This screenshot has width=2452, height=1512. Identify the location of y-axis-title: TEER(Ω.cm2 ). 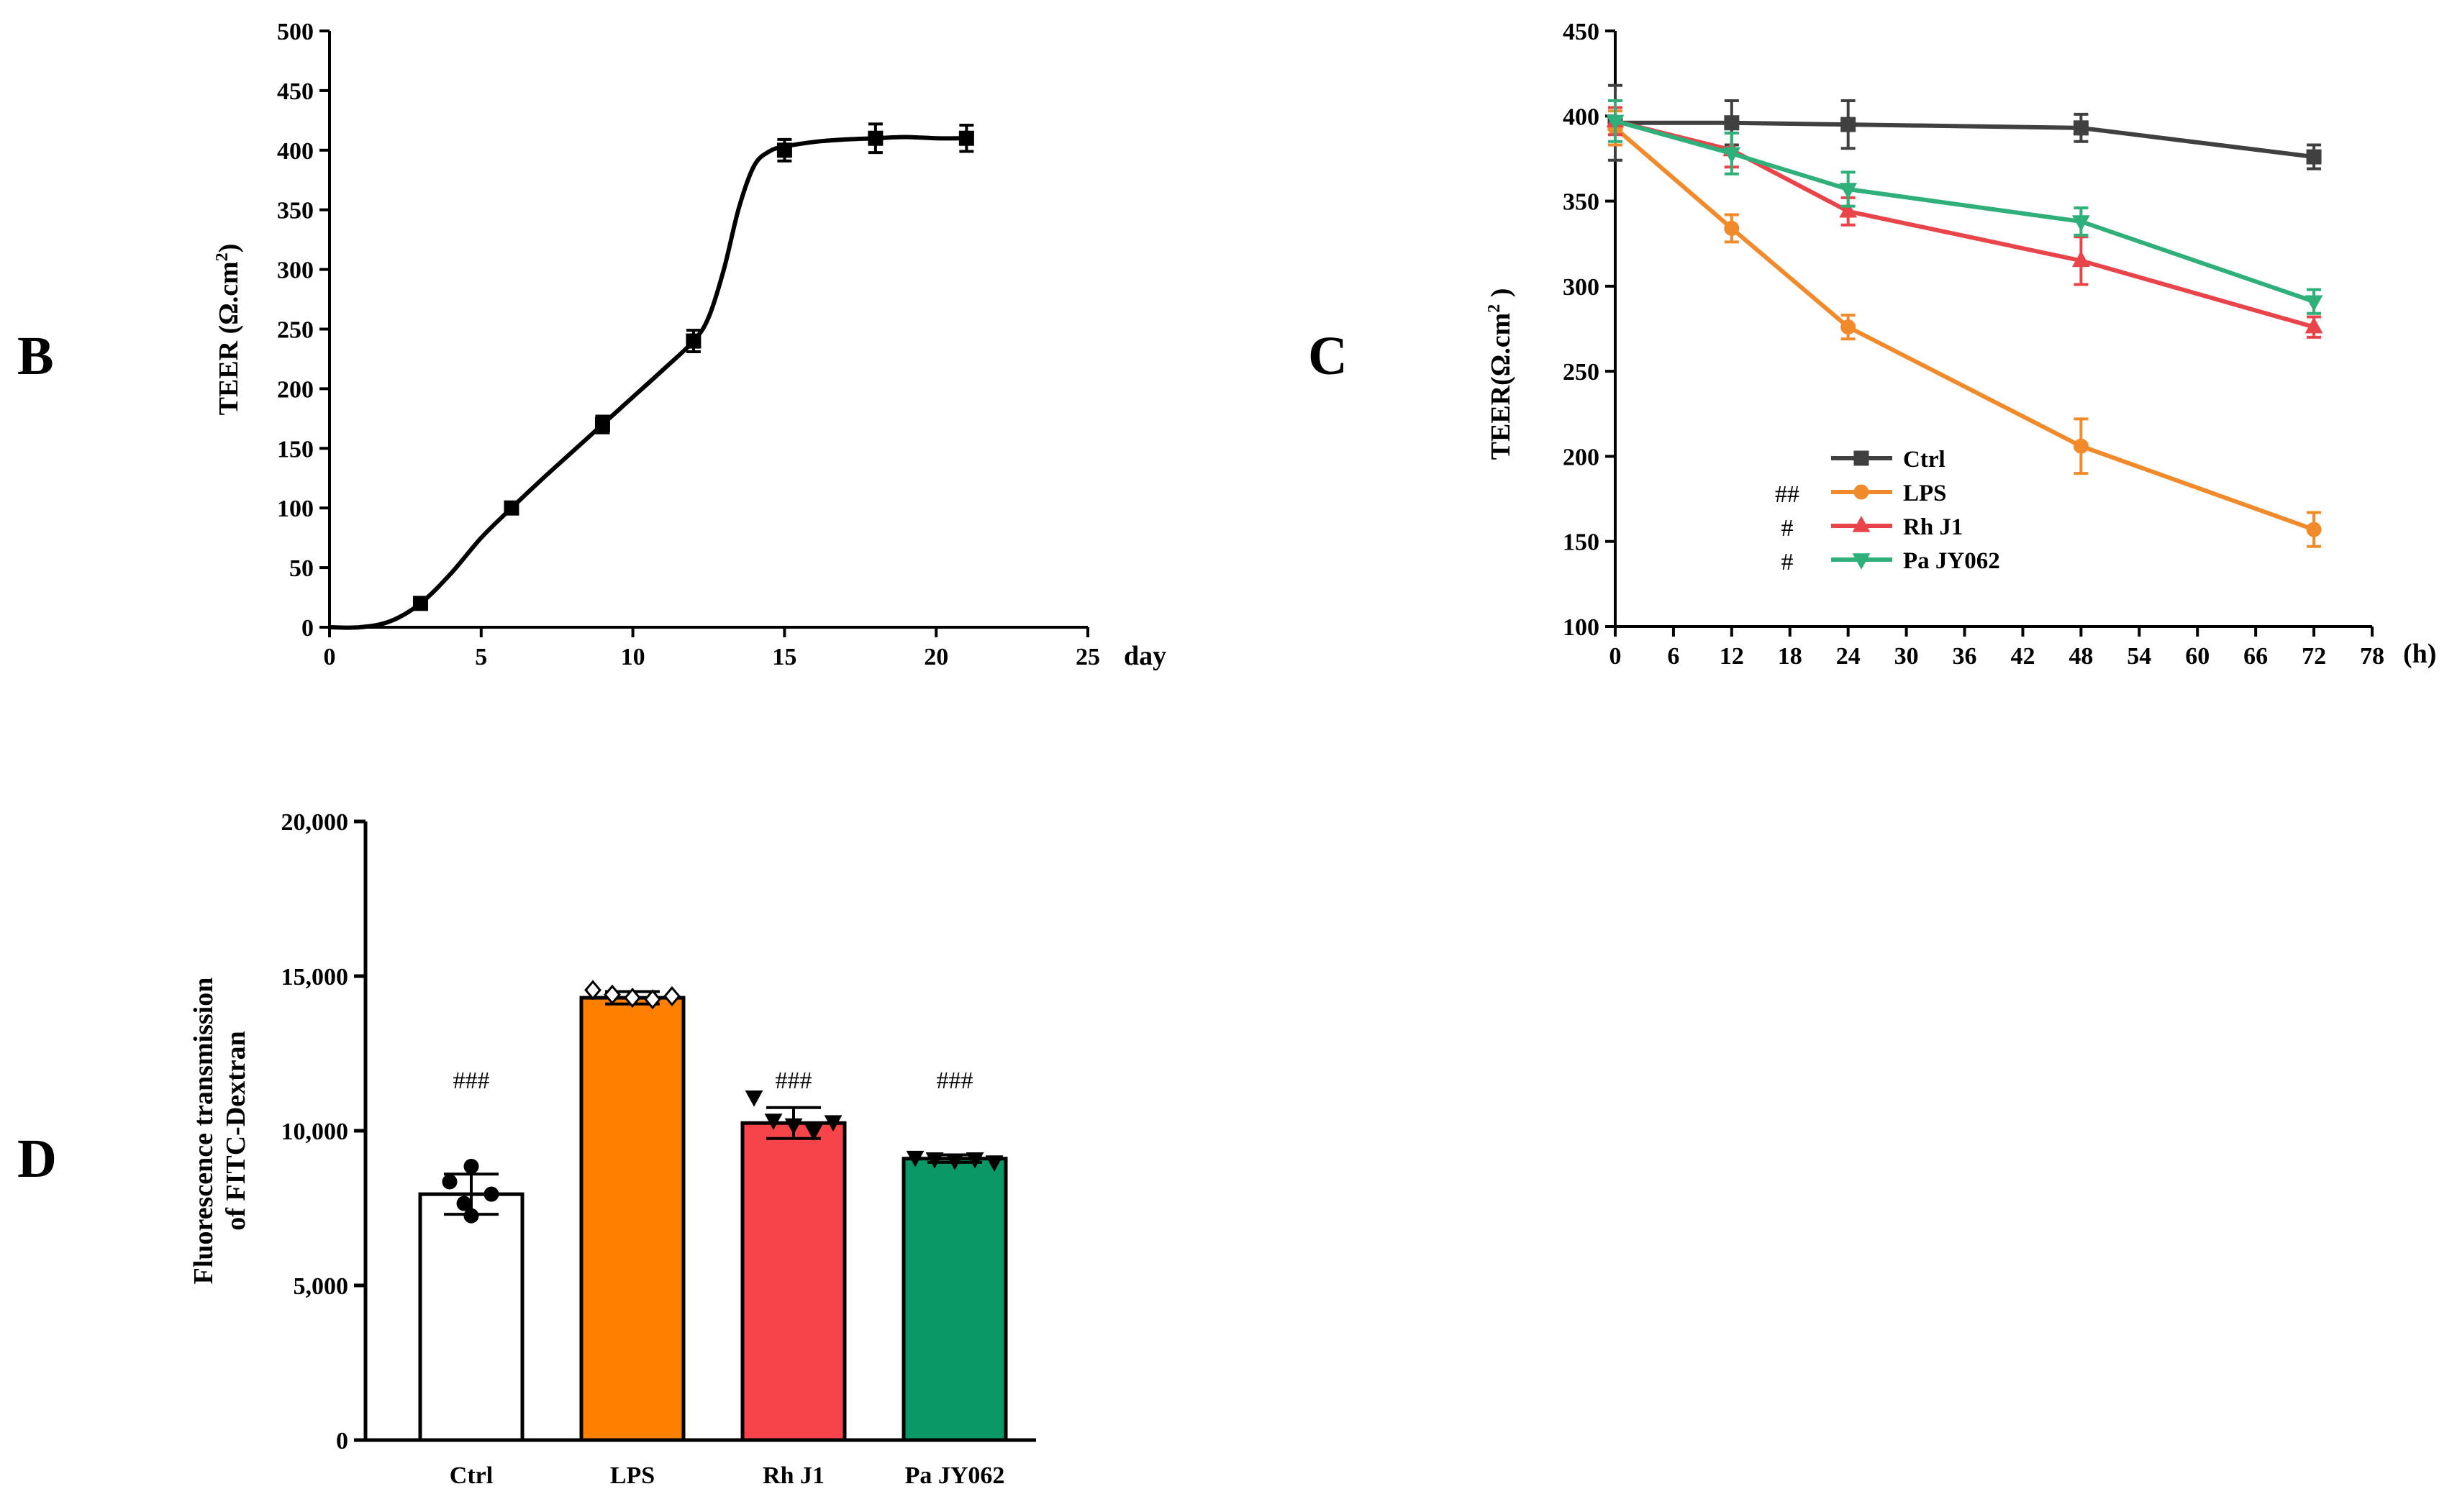
(1501, 374).